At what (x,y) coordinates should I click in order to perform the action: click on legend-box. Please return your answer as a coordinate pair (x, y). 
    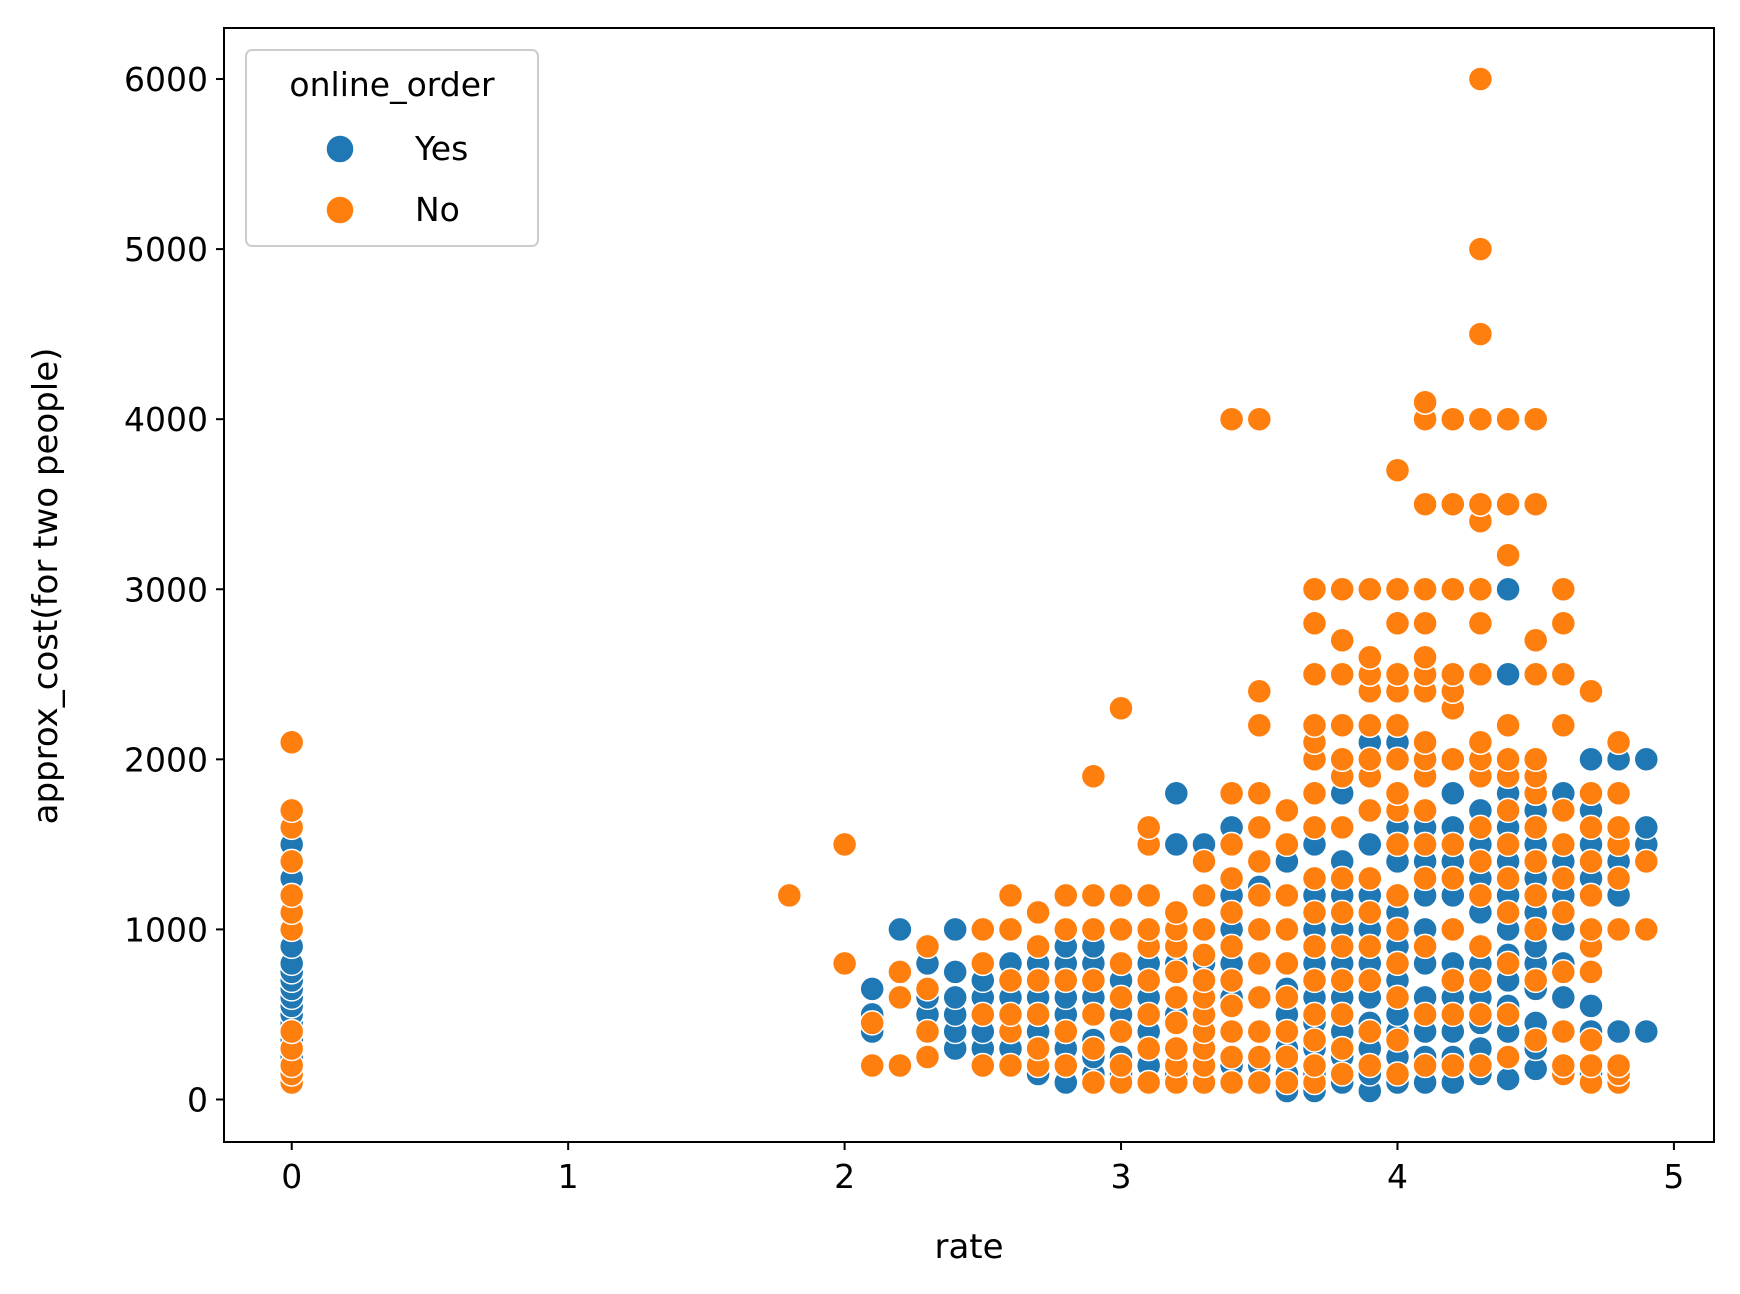
    Looking at the image, I should click on (392, 148).